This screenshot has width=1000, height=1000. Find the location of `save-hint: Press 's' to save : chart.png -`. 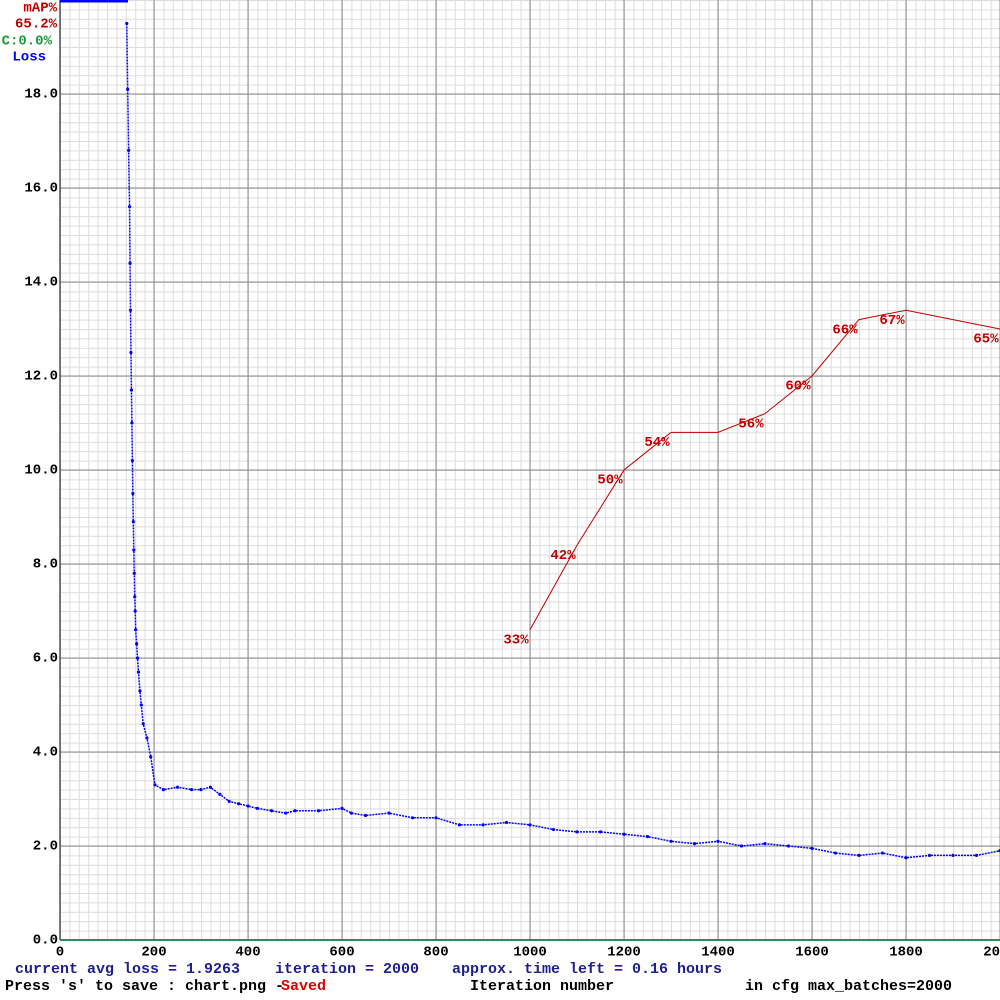

save-hint: Press 's' to save : chart.png - is located at coordinates (144, 986).